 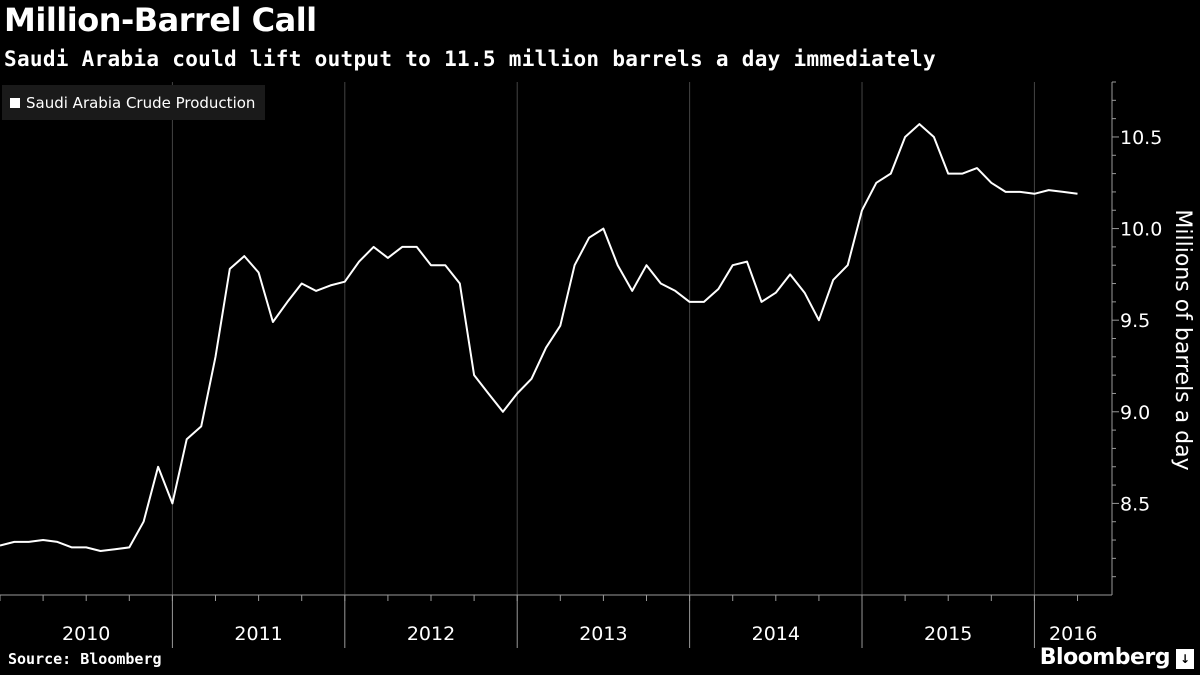 I want to click on x-tick-label: 2012, so click(x=431, y=634).